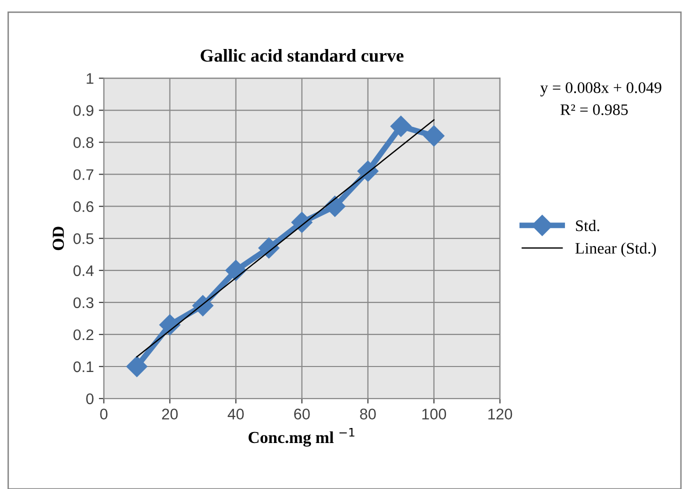 Image resolution: width=683 pixels, height=489 pixels. What do you see at coordinates (104, 414) in the screenshot?
I see `x-tick-label: 0` at bounding box center [104, 414].